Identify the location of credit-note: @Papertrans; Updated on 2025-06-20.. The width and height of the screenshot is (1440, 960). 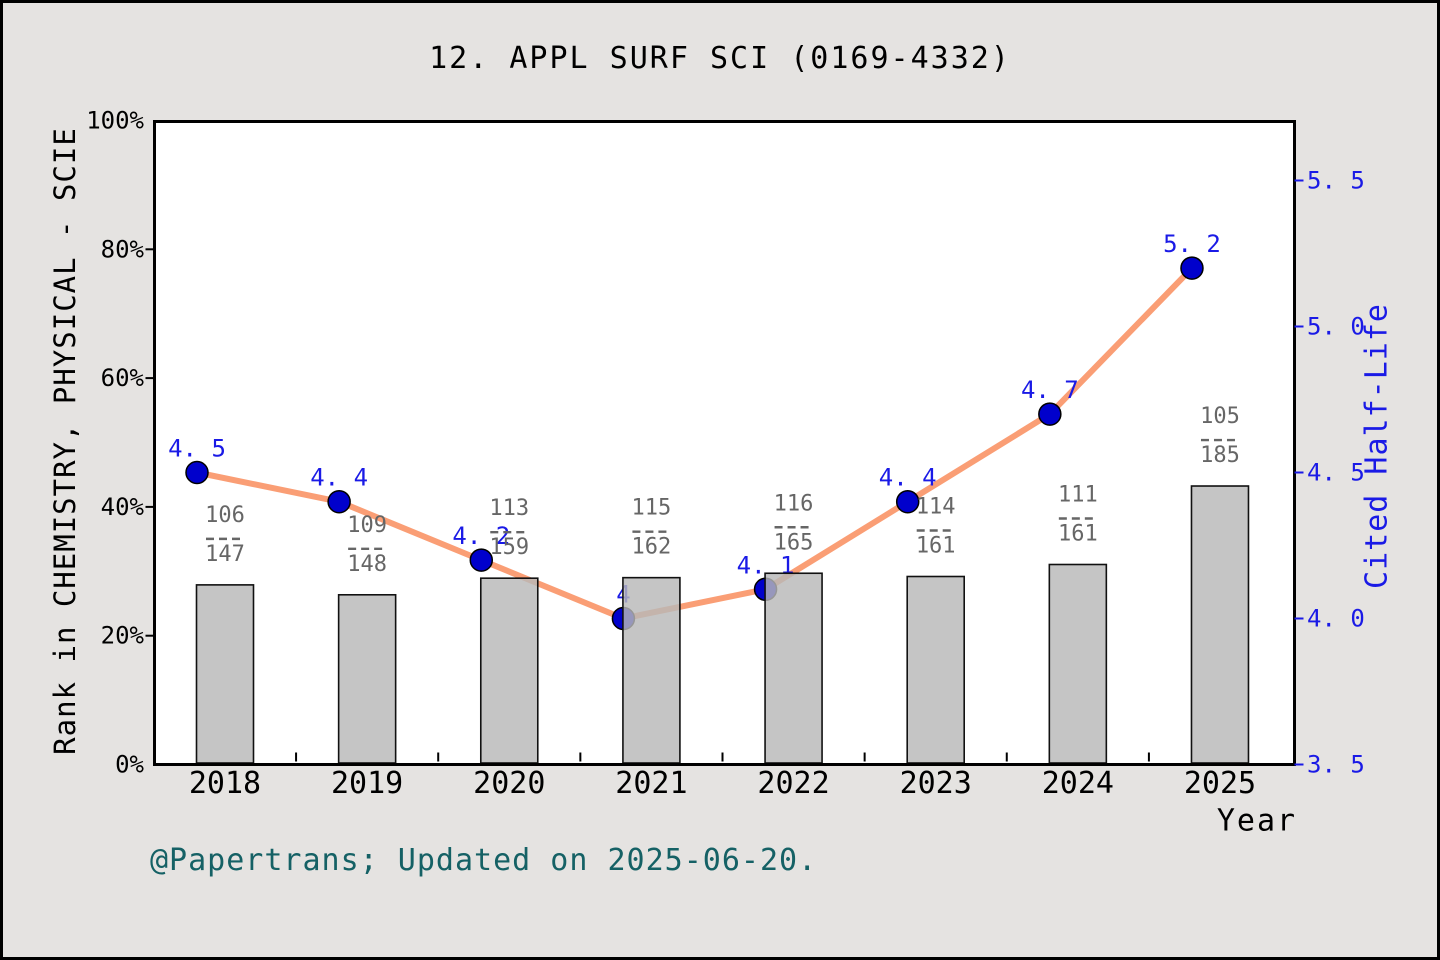
(484, 860).